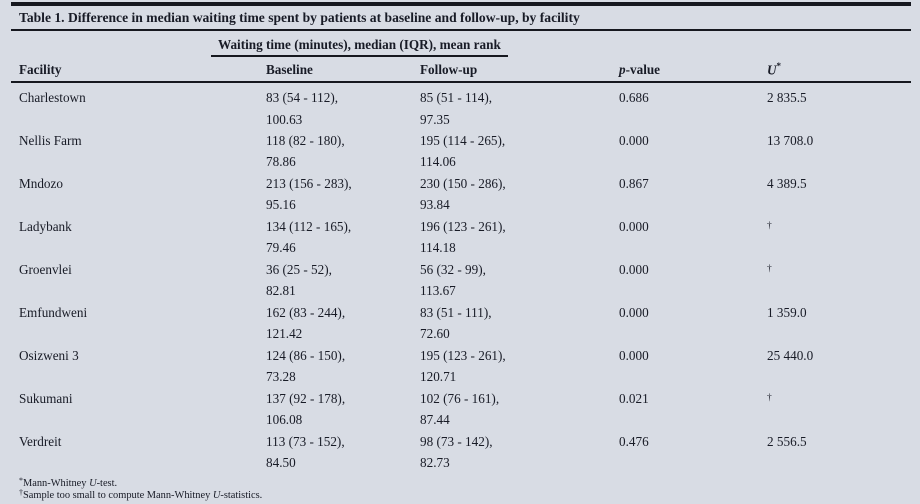 The width and height of the screenshot is (920, 504). I want to click on baseline-rank: 121.42, so click(284, 333).